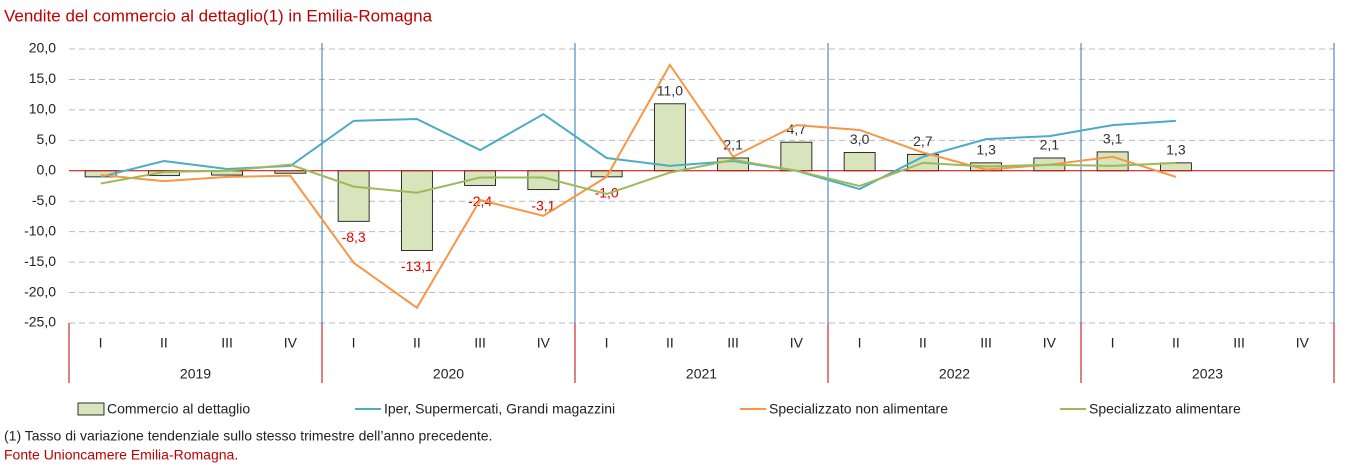 Image resolution: width=1354 pixels, height=472 pixels. What do you see at coordinates (954, 374) in the screenshot?
I see `year-label: 2022` at bounding box center [954, 374].